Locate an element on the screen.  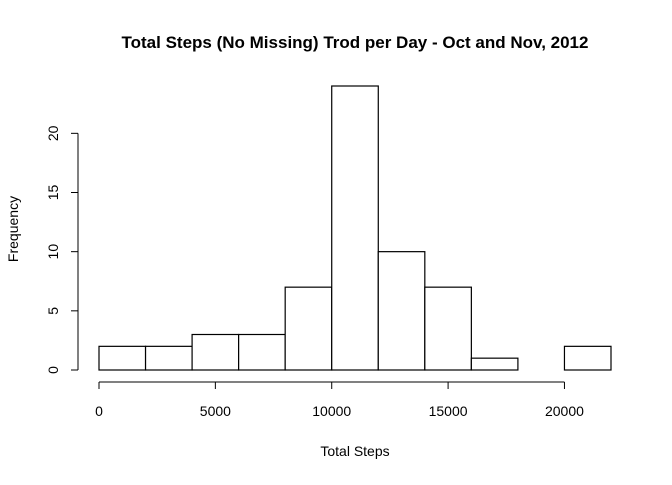
x-tick-label-10000: 10000 is located at coordinates (331, 411).